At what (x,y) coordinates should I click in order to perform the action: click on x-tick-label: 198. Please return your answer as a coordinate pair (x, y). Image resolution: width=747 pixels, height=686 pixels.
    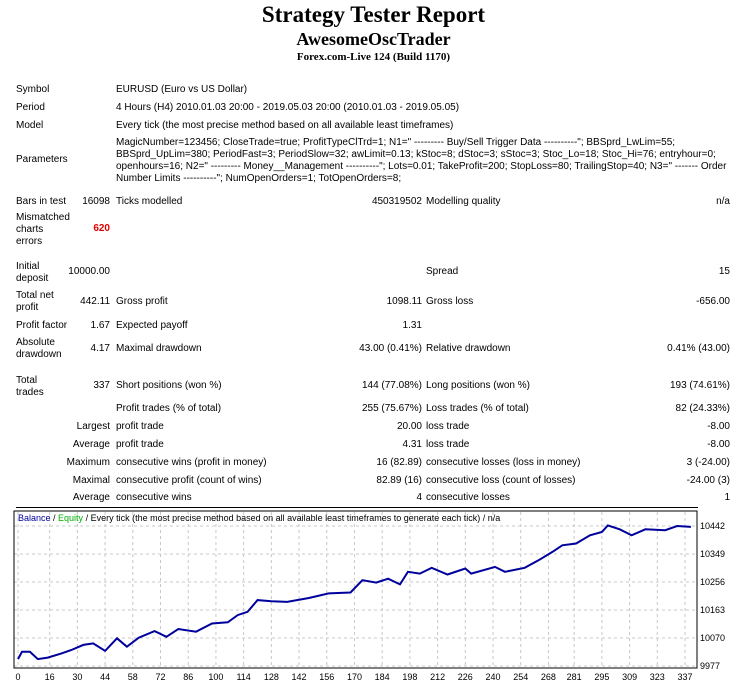
    Looking at the image, I should click on (409, 677).